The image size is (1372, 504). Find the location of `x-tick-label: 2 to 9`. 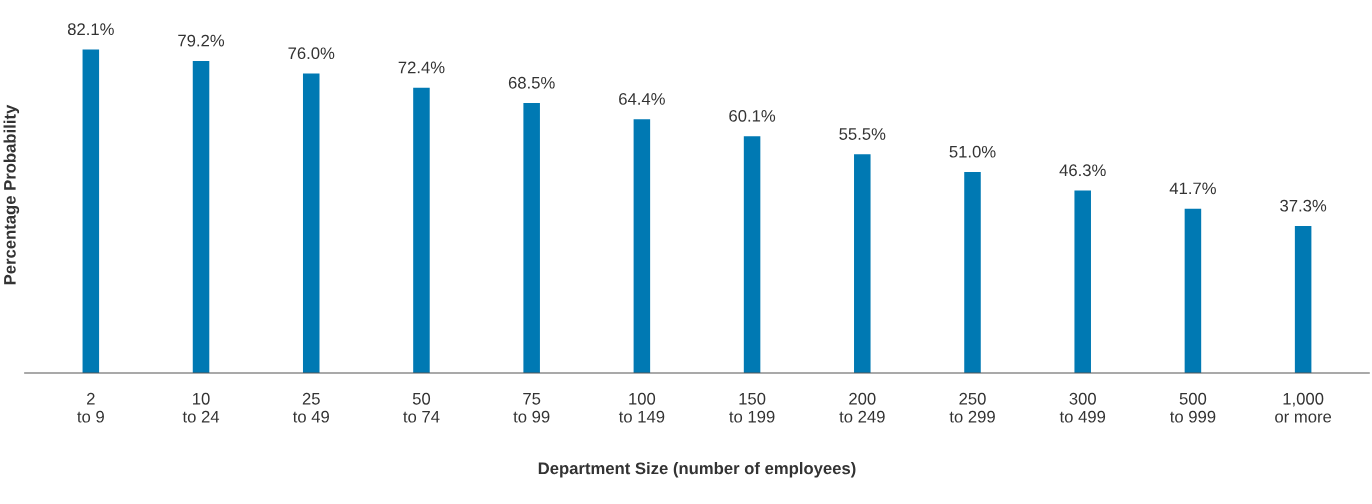

x-tick-label: 2 to 9 is located at coordinates (90, 407).